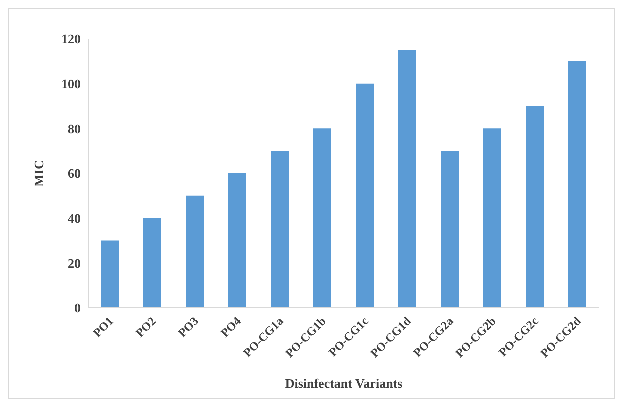 The height and width of the screenshot is (405, 621). What do you see at coordinates (103, 327) in the screenshot?
I see `x-tick-label: PO1` at bounding box center [103, 327].